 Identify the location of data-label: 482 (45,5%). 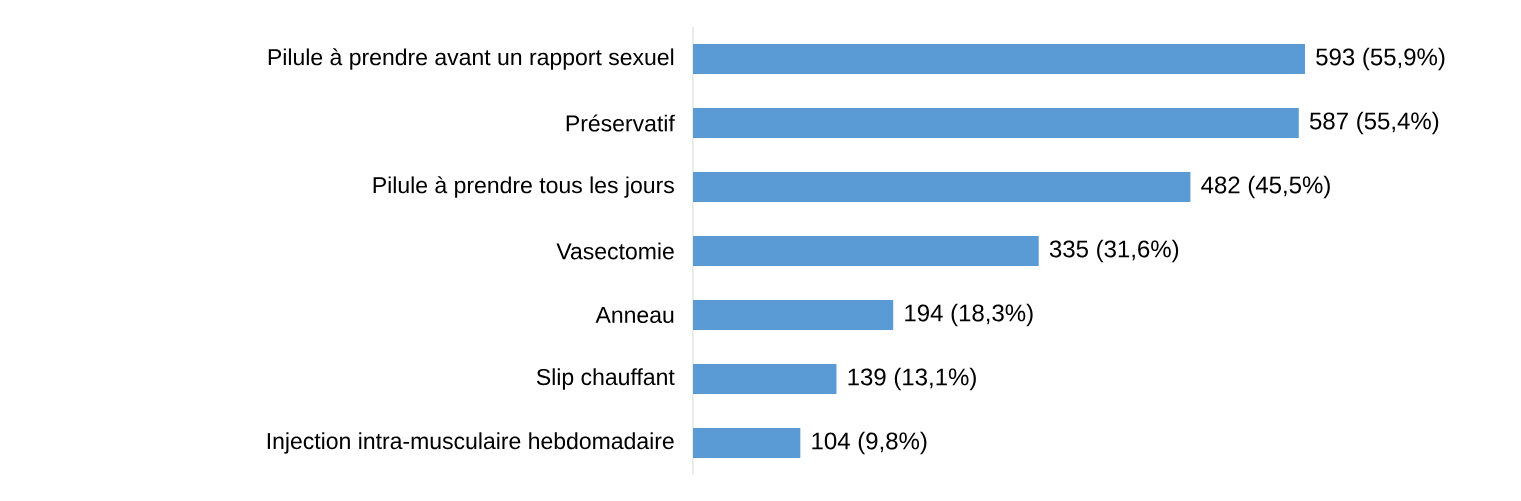
(1265, 187).